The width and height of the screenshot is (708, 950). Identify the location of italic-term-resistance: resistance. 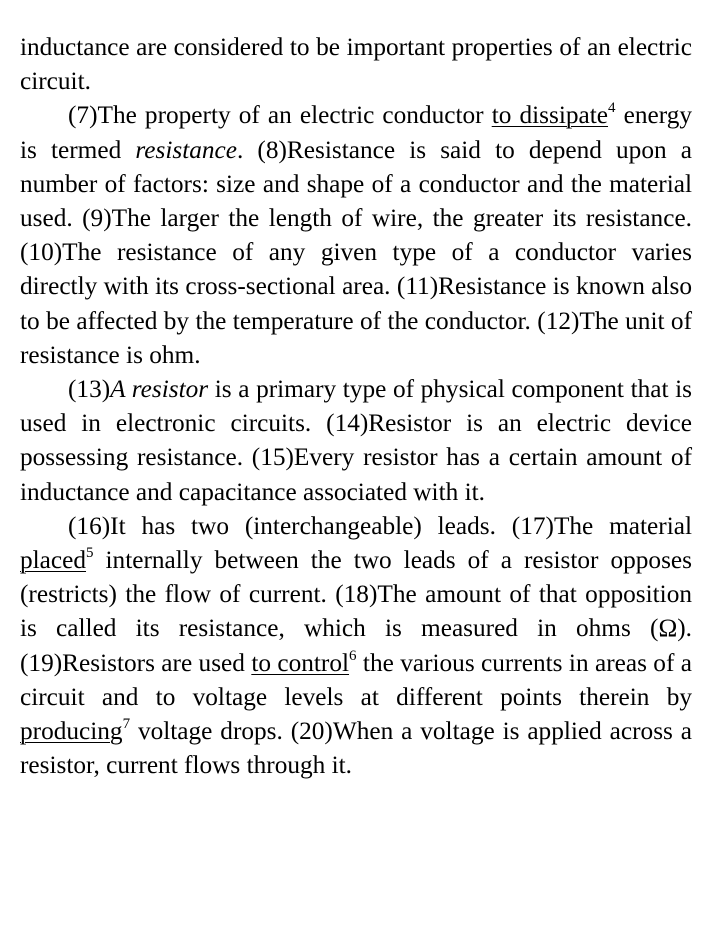
(186, 149).